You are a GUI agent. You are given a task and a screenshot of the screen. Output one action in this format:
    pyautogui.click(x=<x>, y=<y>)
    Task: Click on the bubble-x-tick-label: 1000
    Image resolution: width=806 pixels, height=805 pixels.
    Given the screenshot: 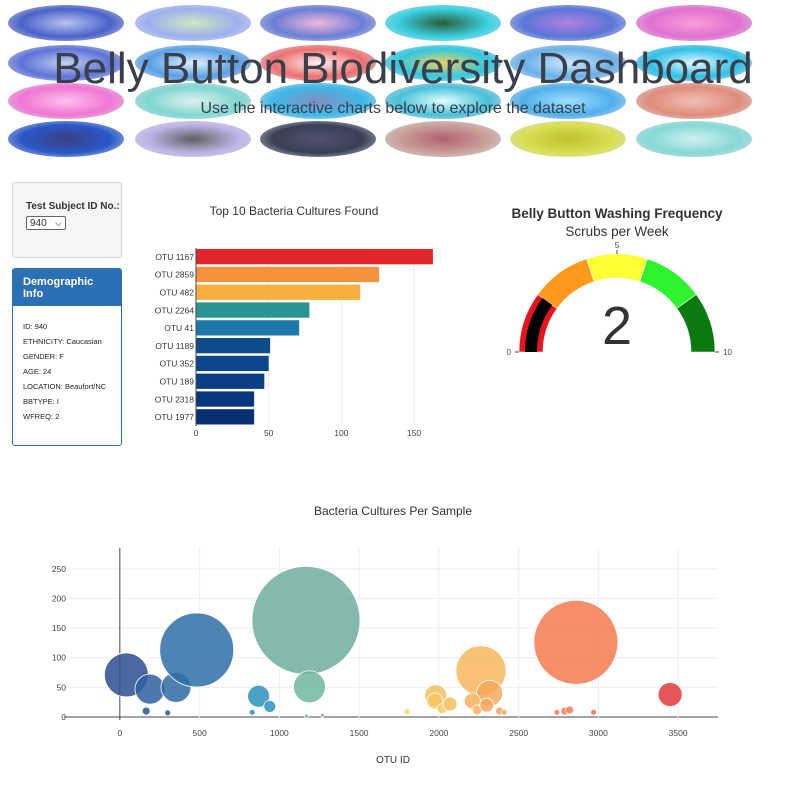 What is the action you would take?
    pyautogui.click(x=279, y=733)
    